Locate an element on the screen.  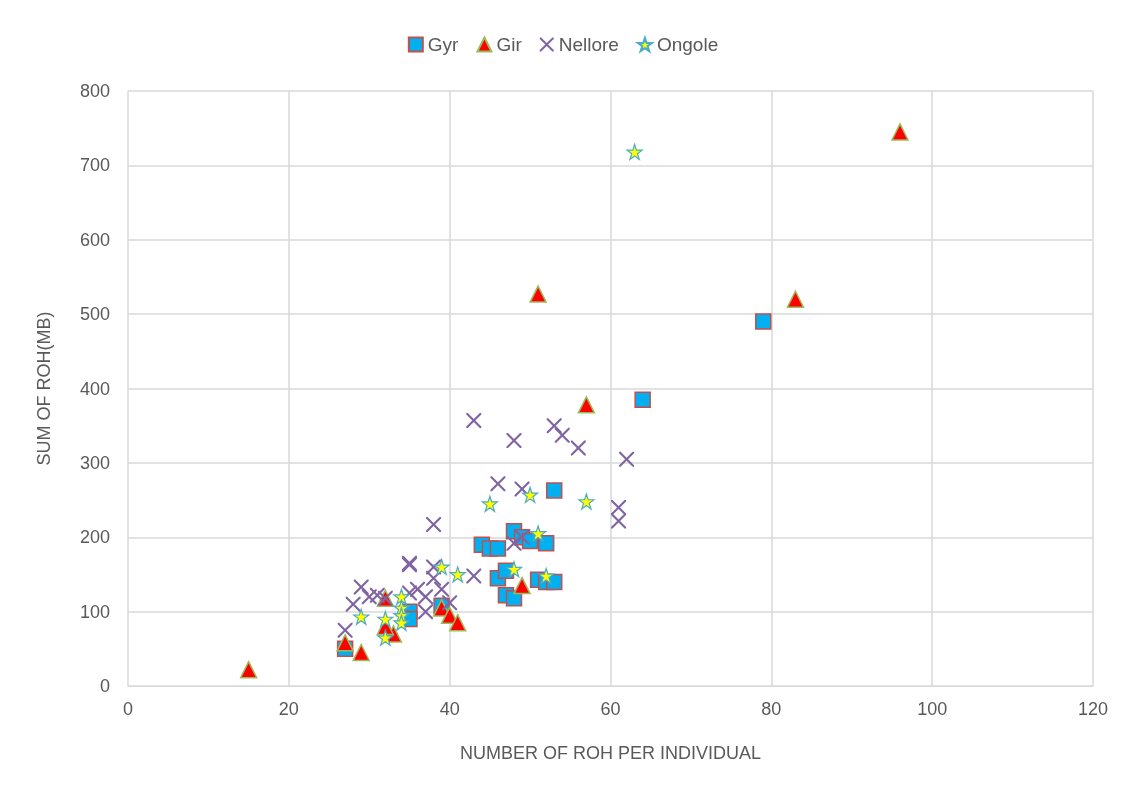
x-tick-label: 120 is located at coordinates (1093, 709).